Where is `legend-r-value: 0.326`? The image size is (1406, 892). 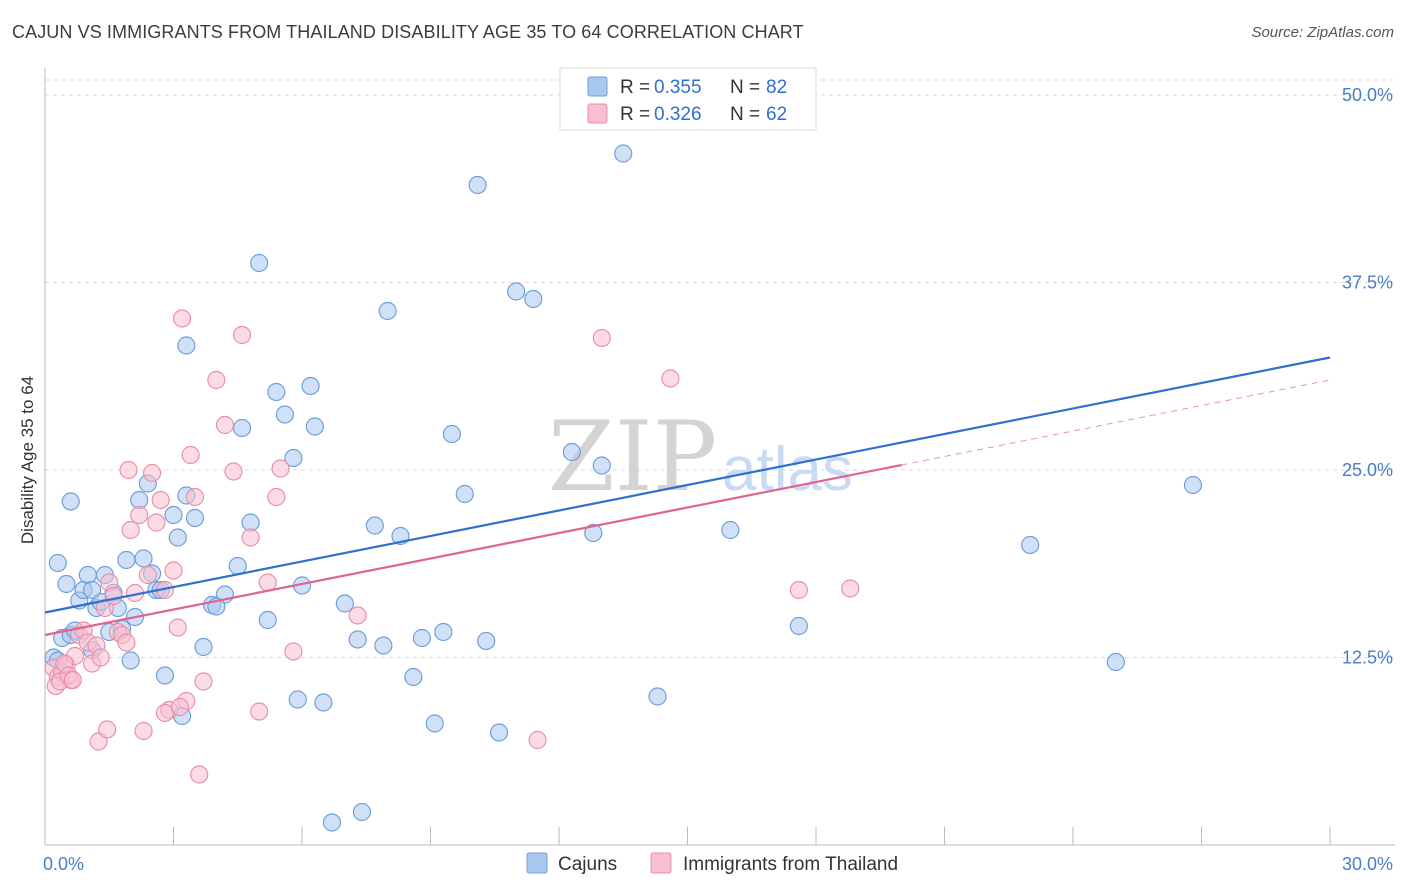
legend-r-value: 0.326 is located at coordinates (678, 114).